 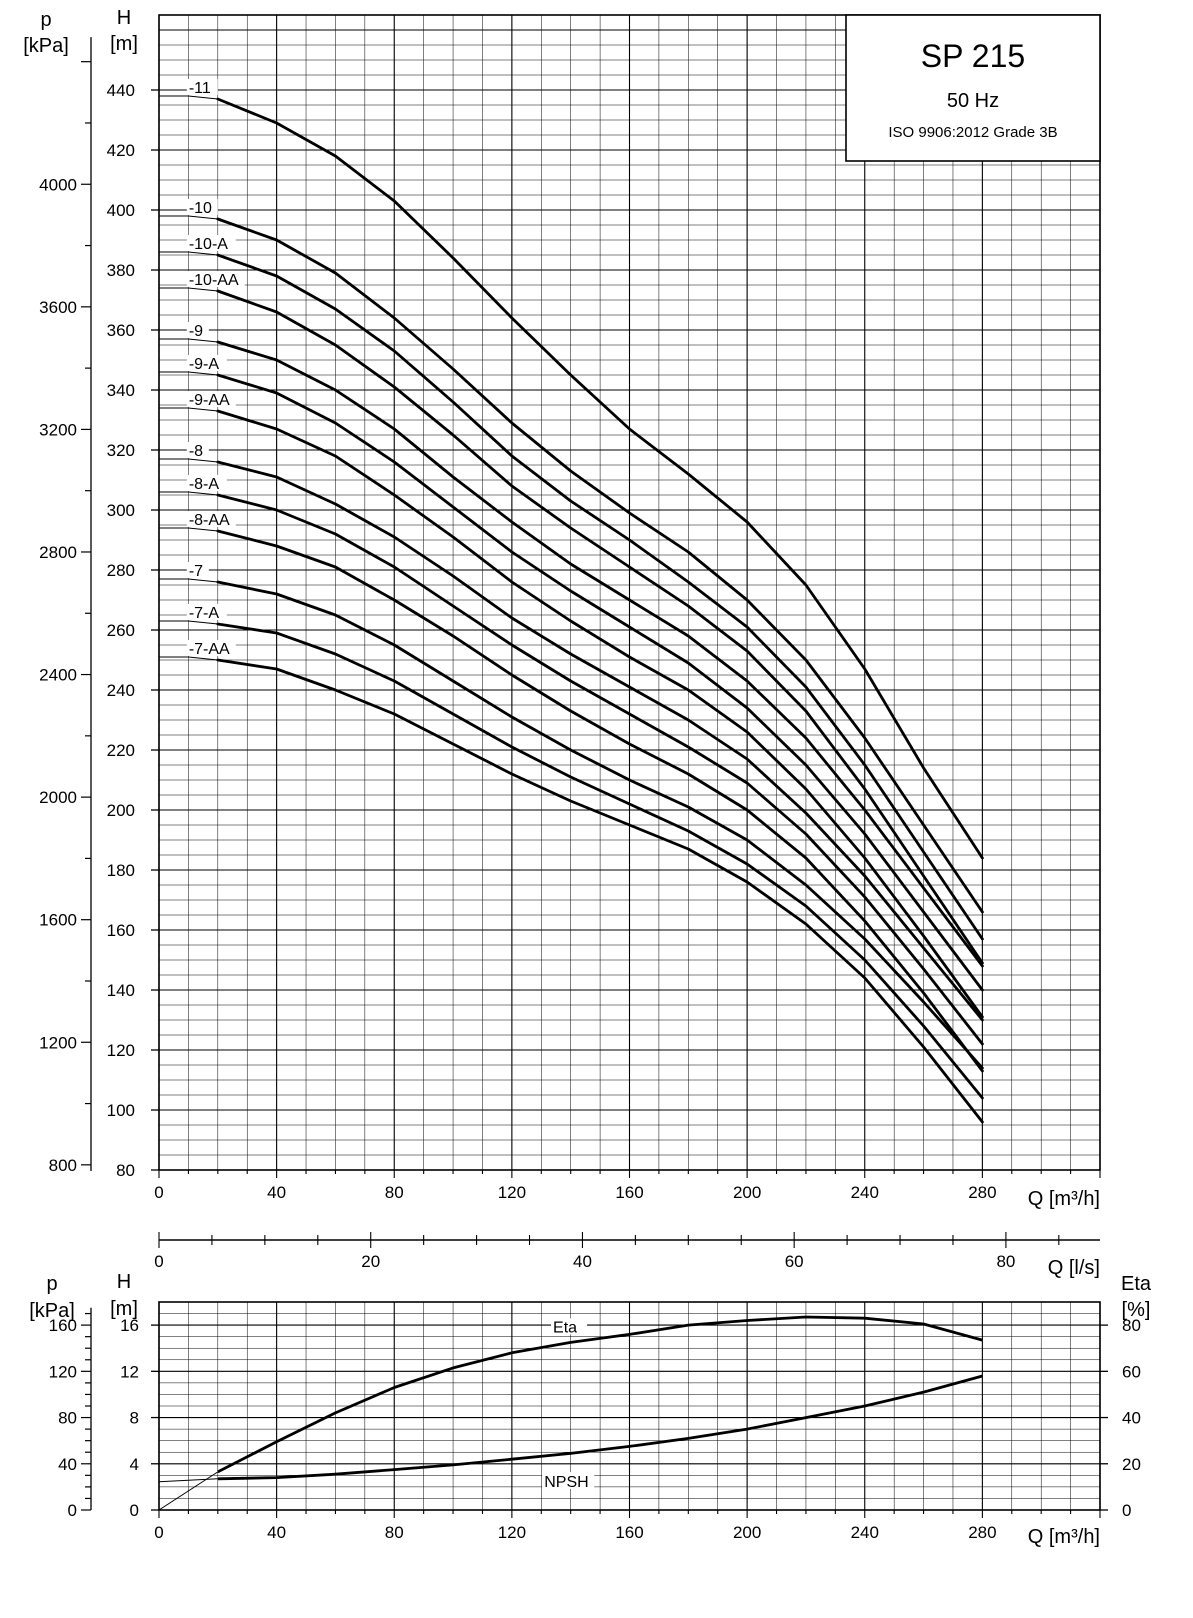 I want to click on head-tick-label: 220, so click(x=121, y=750).